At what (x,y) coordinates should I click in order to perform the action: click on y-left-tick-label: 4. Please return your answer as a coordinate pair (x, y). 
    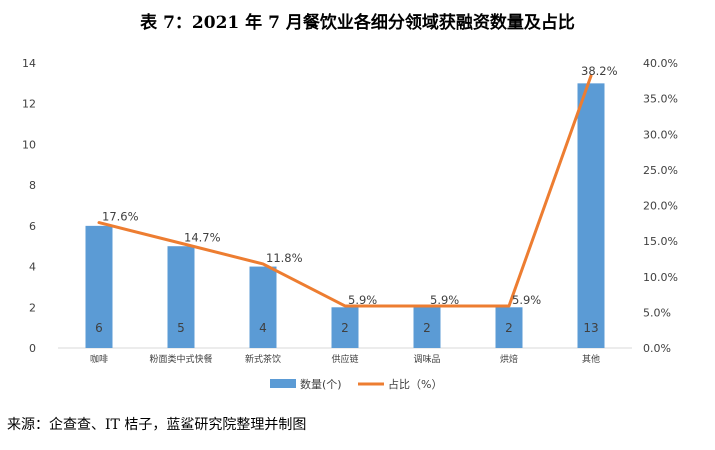
    Looking at the image, I should click on (32, 267).